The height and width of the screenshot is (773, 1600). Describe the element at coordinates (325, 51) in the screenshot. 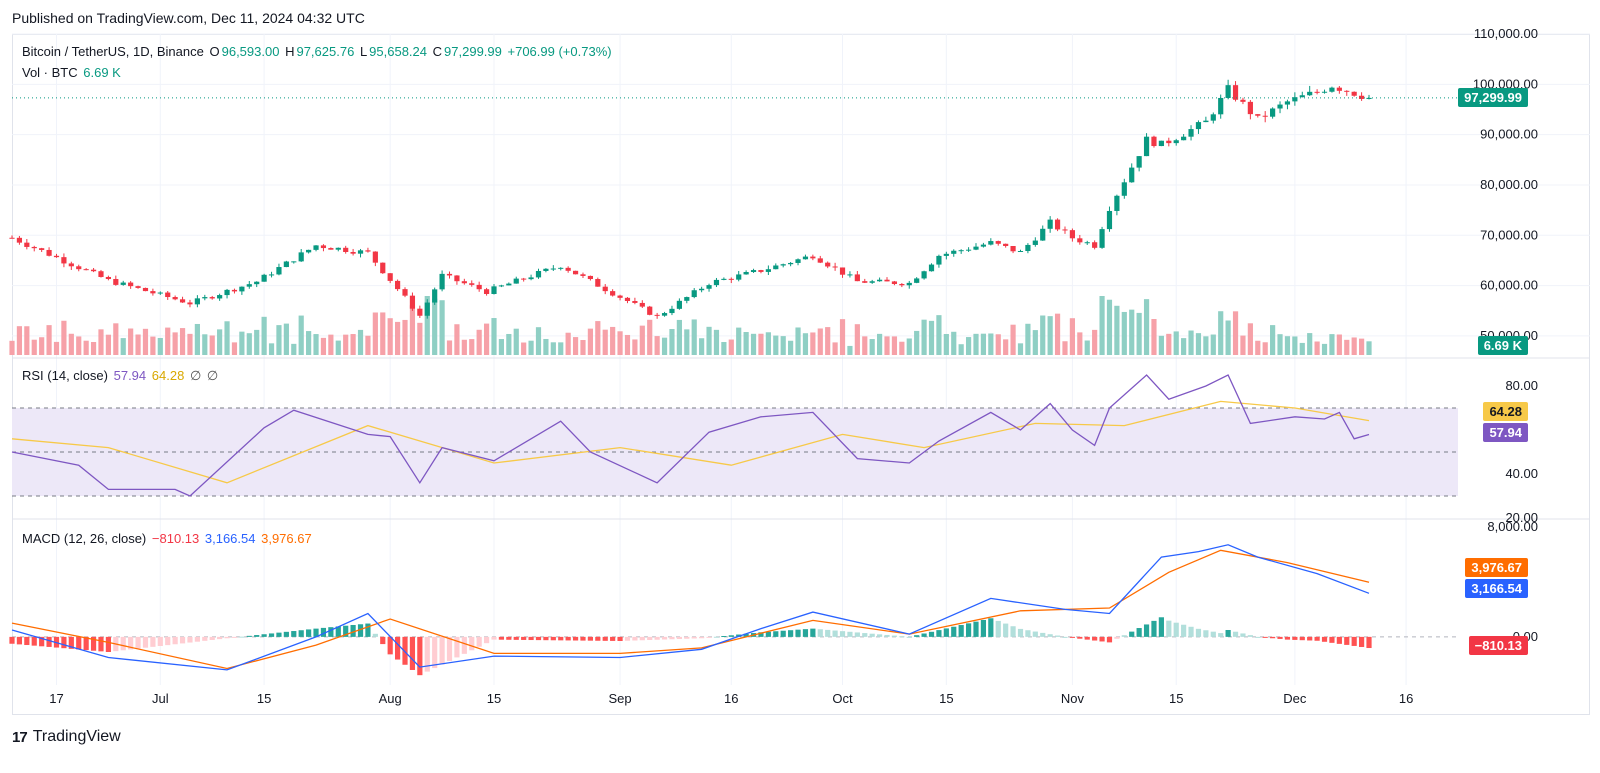

I see `high-value: 97,625.76` at that location.